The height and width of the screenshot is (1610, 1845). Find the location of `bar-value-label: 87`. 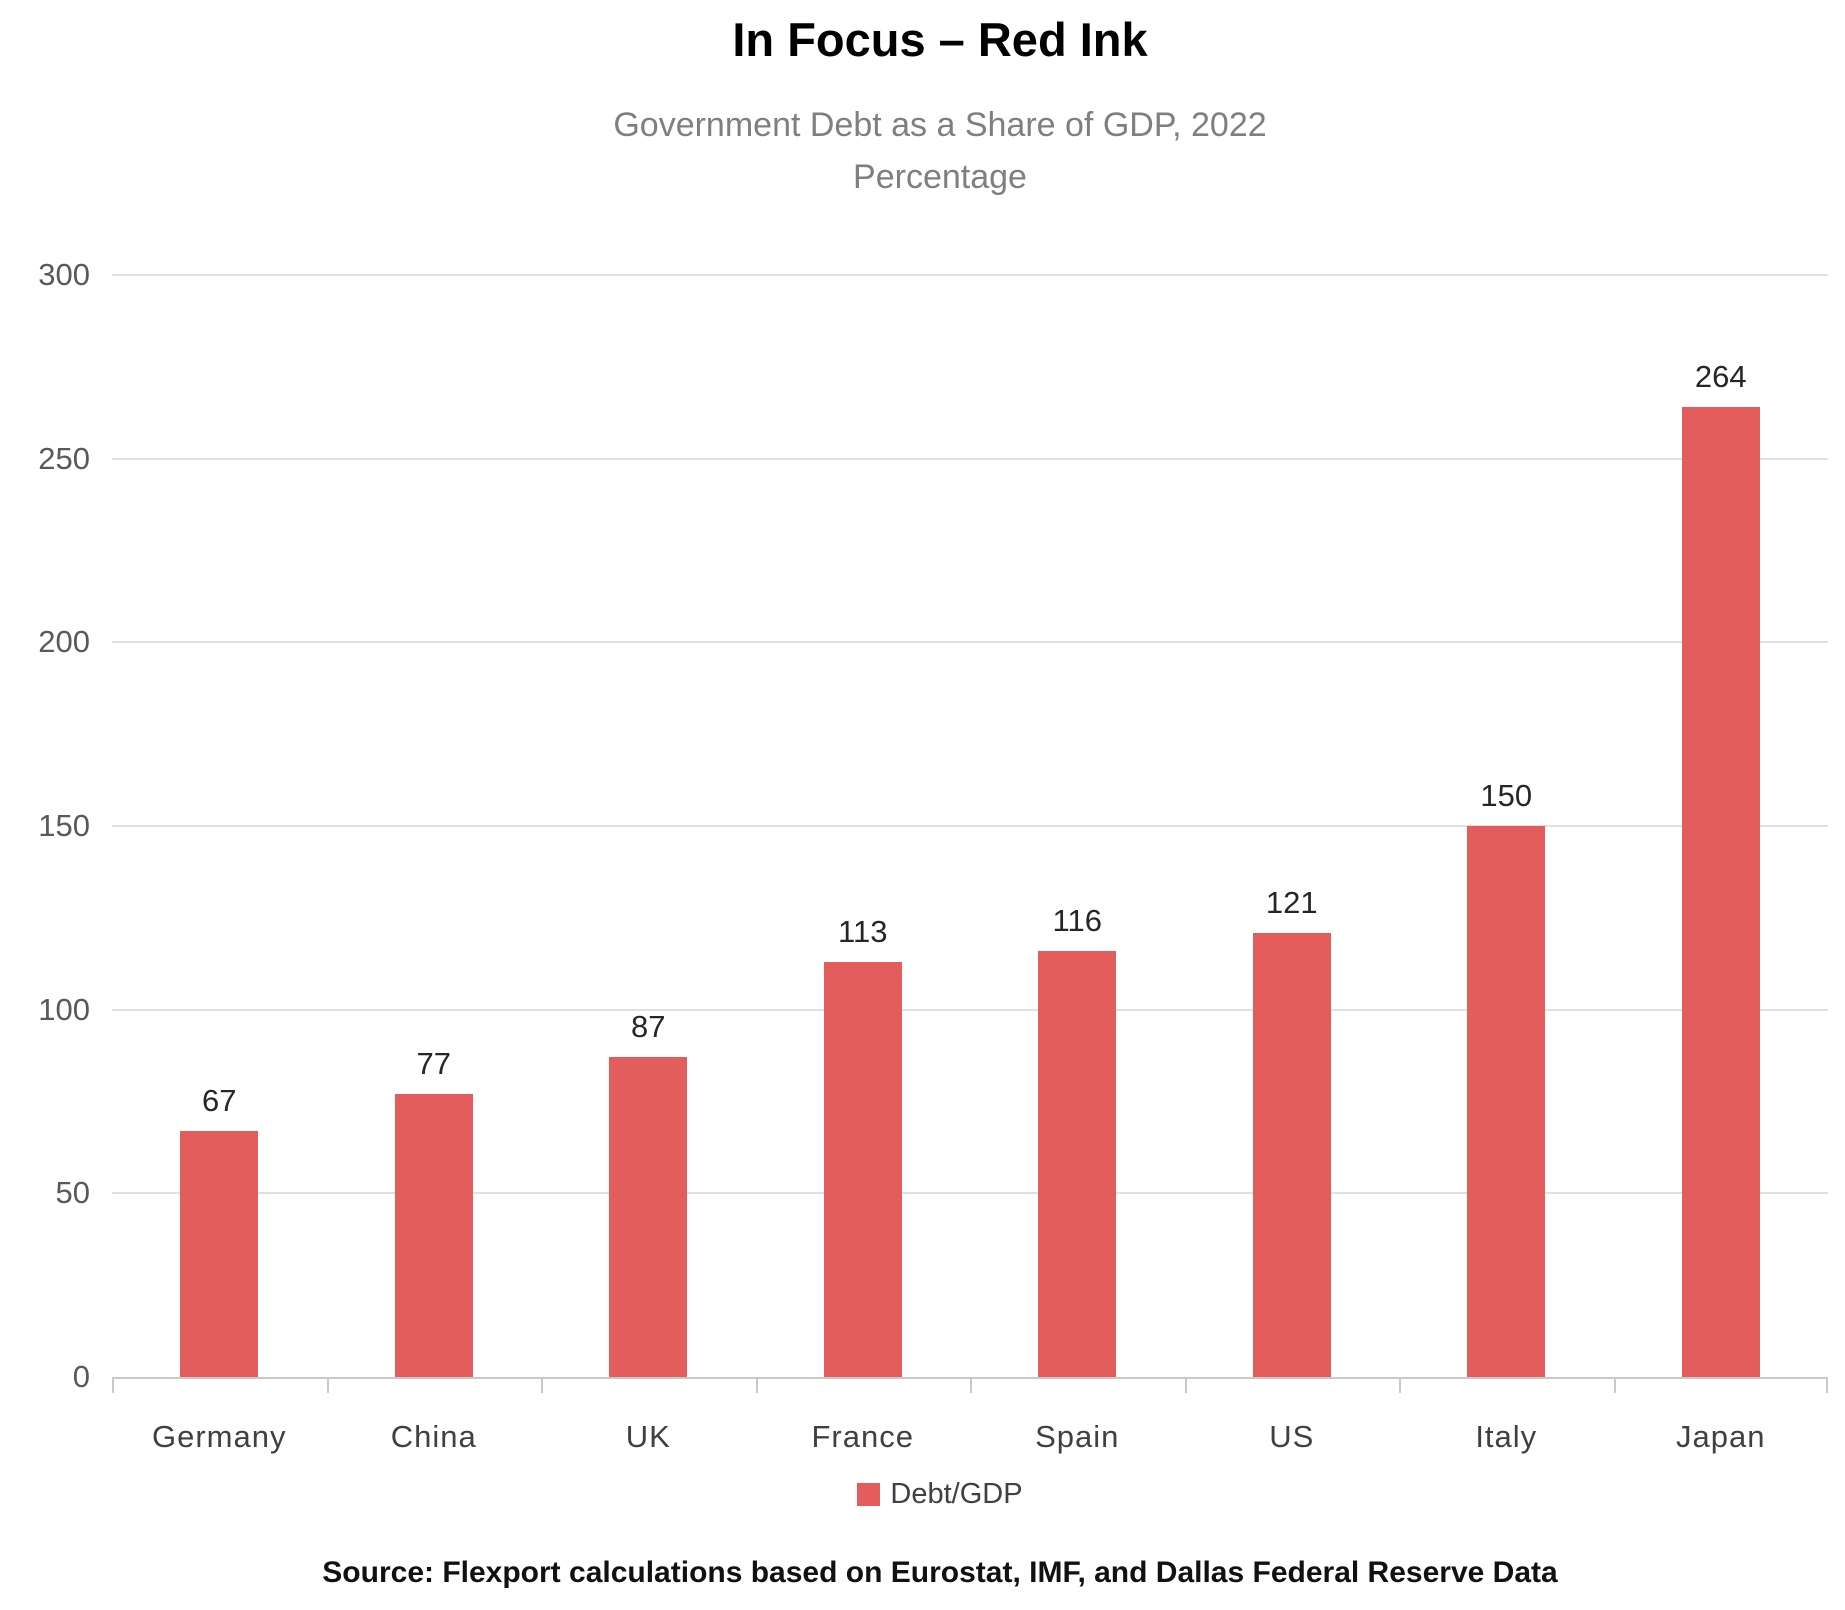

bar-value-label: 87 is located at coordinates (648, 1027).